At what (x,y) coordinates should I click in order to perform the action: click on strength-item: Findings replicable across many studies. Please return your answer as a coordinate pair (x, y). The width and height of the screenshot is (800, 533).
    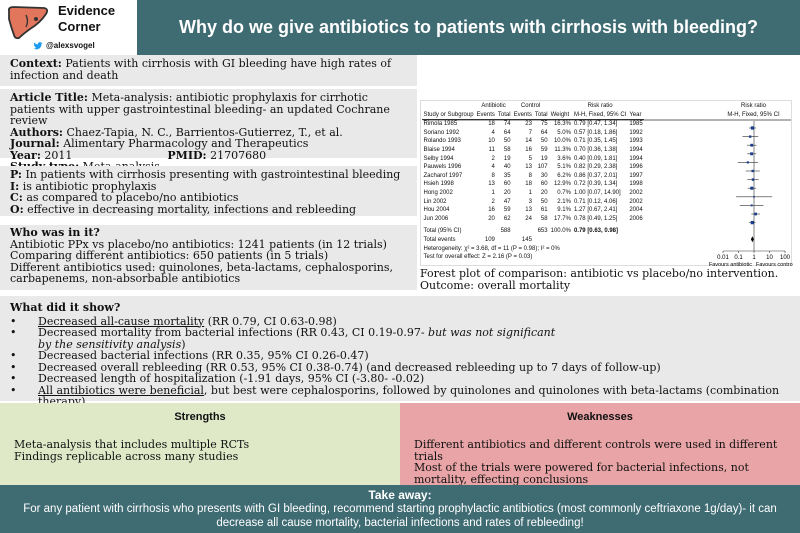
    Looking at the image, I should click on (126, 456).